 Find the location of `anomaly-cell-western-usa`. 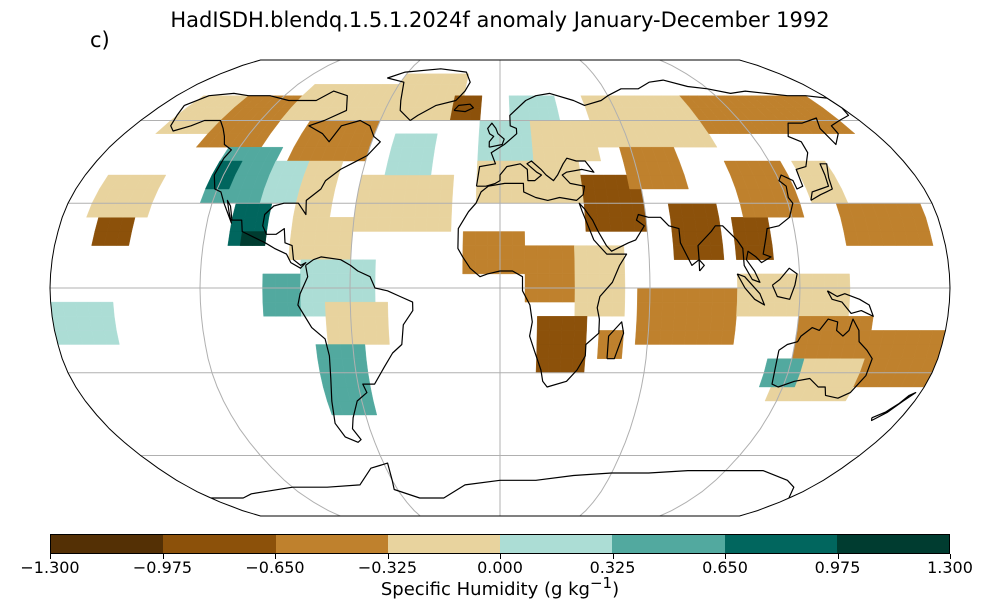

anomaly-cell-western-usa is located at coordinates (274, 154).